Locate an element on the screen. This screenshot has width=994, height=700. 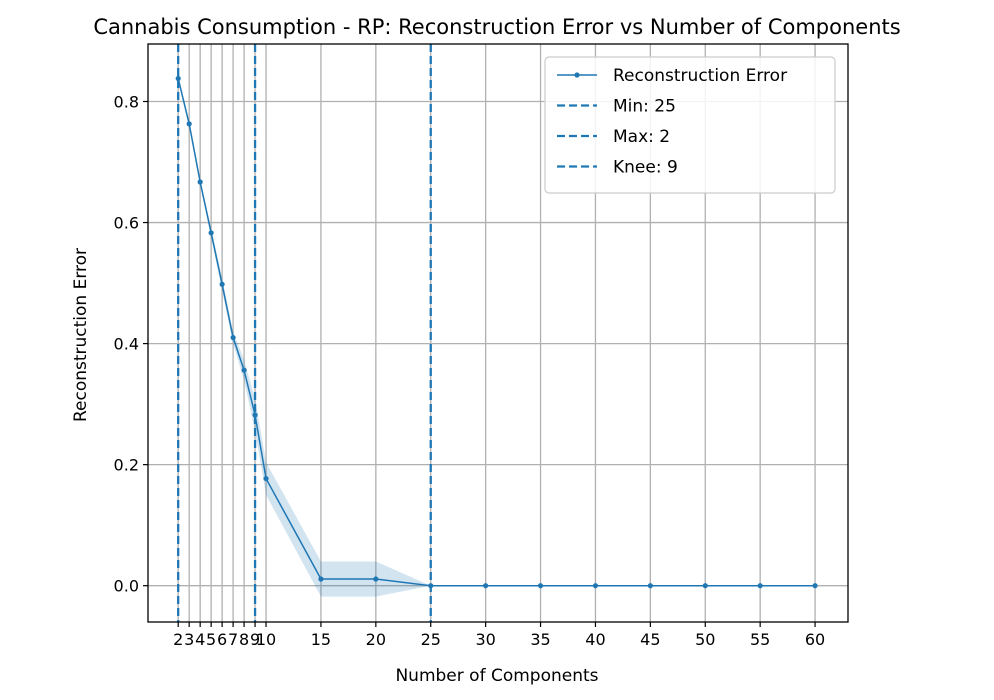
x-tick-label: 50 is located at coordinates (705, 639).